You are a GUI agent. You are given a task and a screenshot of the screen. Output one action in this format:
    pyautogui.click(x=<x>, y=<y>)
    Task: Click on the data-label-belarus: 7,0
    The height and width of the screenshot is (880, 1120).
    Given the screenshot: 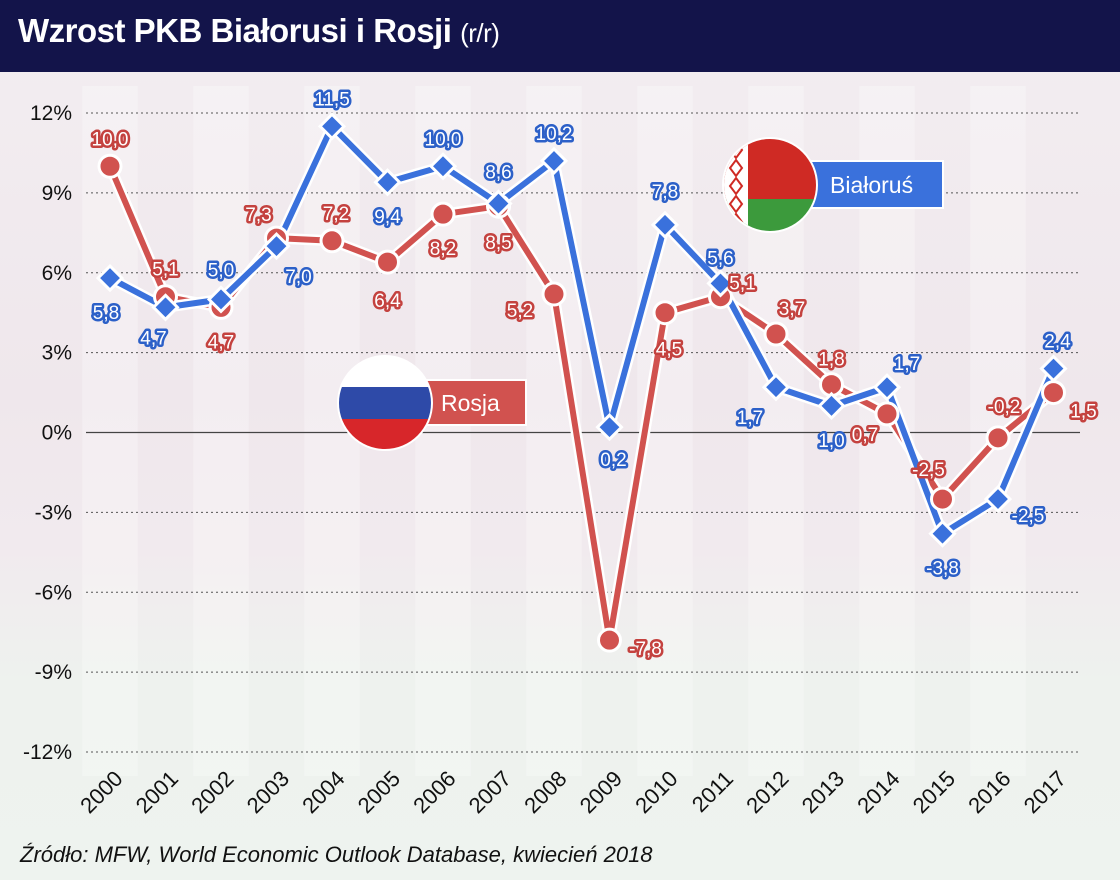 What is the action you would take?
    pyautogui.click(x=298, y=277)
    